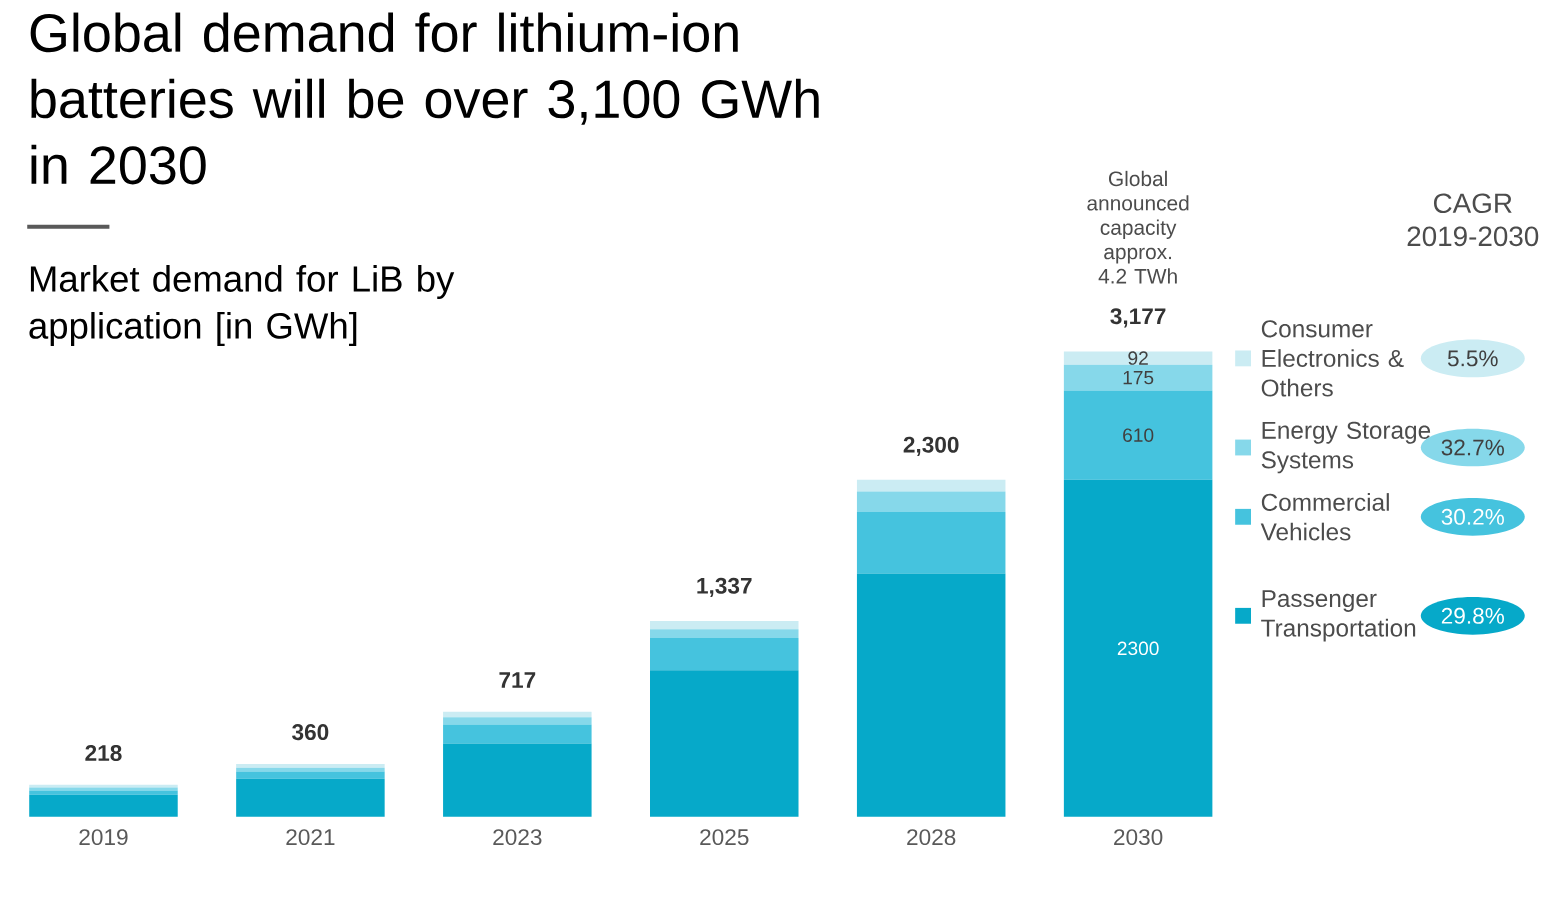 This screenshot has width=1547, height=898. Describe the element at coordinates (1472, 615) in the screenshot. I see `text: 29.8%` at that location.